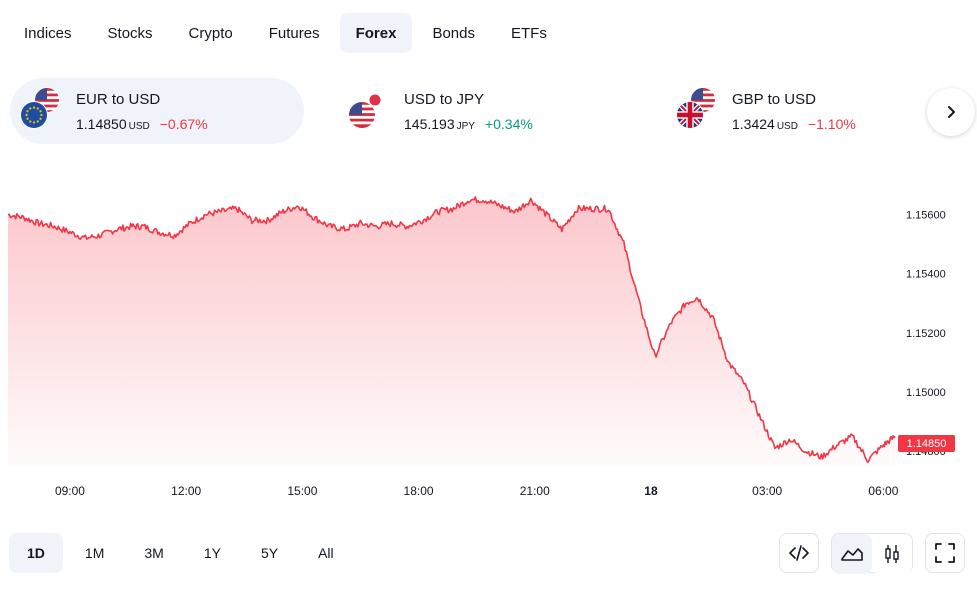  I want to click on range-1y: 1Y, so click(212, 553).